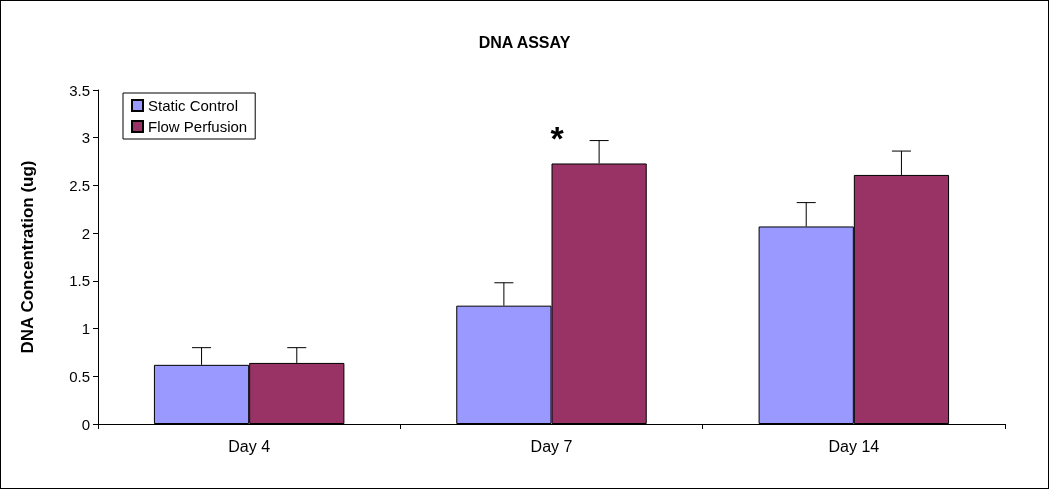  Describe the element at coordinates (193, 105) in the screenshot. I see `legend-label: Static Control` at that location.